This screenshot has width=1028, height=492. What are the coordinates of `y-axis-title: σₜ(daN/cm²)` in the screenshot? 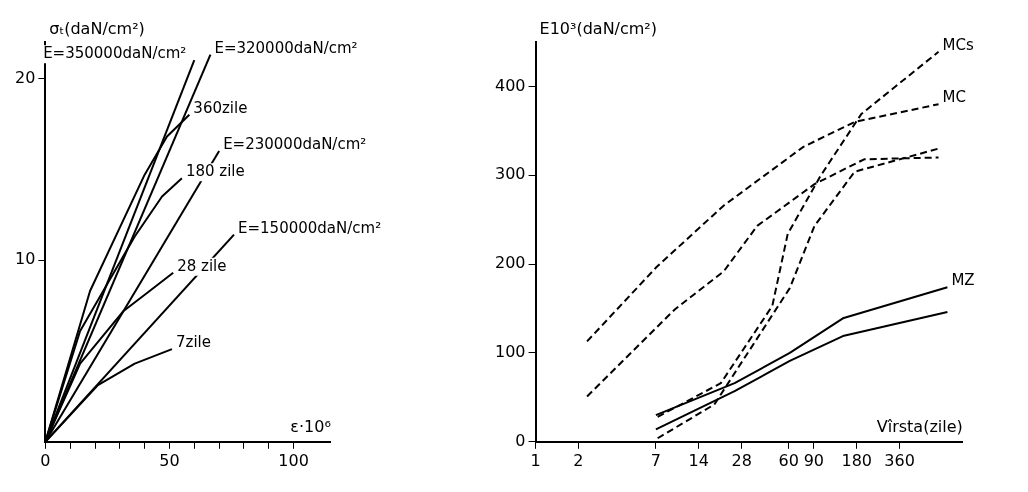 It's located at (97, 29).